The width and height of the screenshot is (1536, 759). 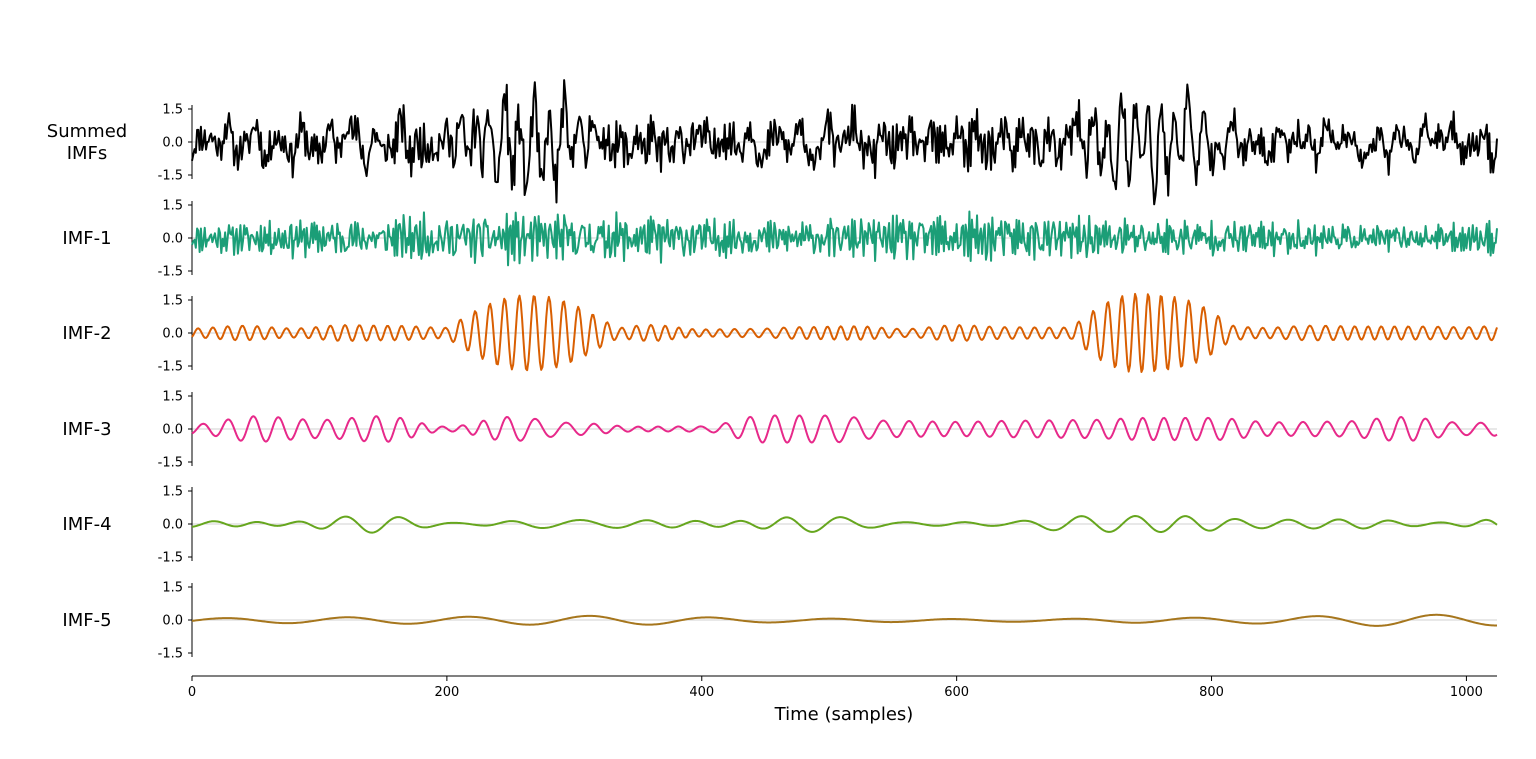 I want to click on subplot-4: -1.5 0.0 1.5 IMF-3, so click(x=780, y=430).